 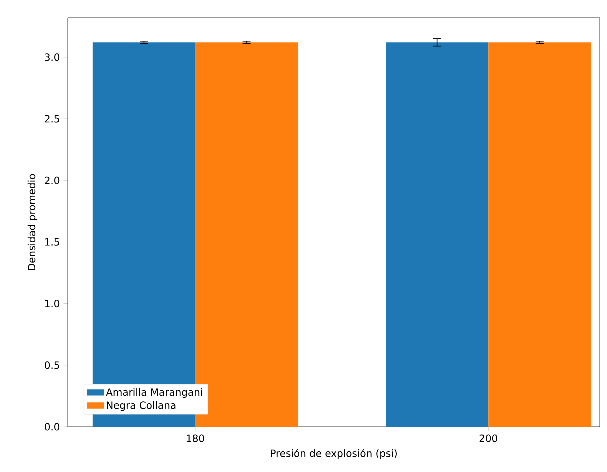 I want to click on y-tick-label: 3.0, so click(x=52, y=58).